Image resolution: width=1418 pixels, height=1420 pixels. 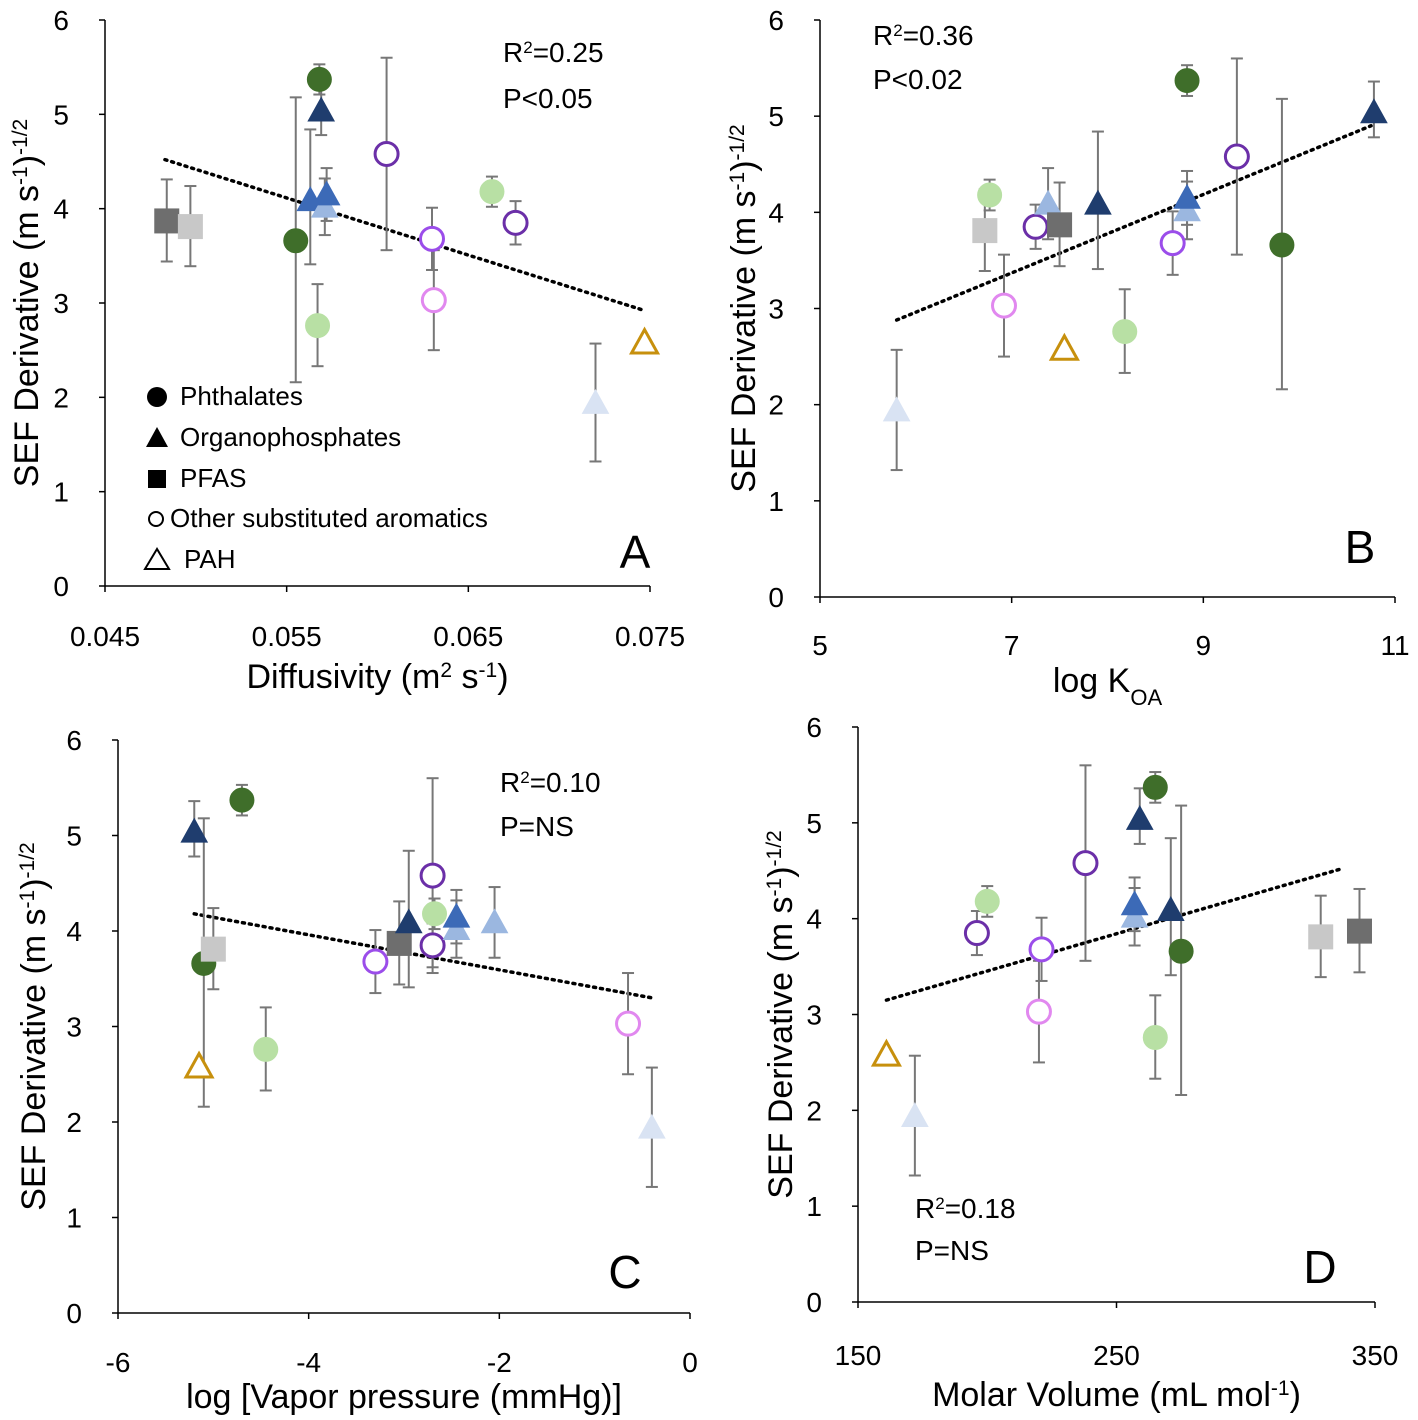 I want to click on x-tick-label: 9, so click(x=1204, y=645).